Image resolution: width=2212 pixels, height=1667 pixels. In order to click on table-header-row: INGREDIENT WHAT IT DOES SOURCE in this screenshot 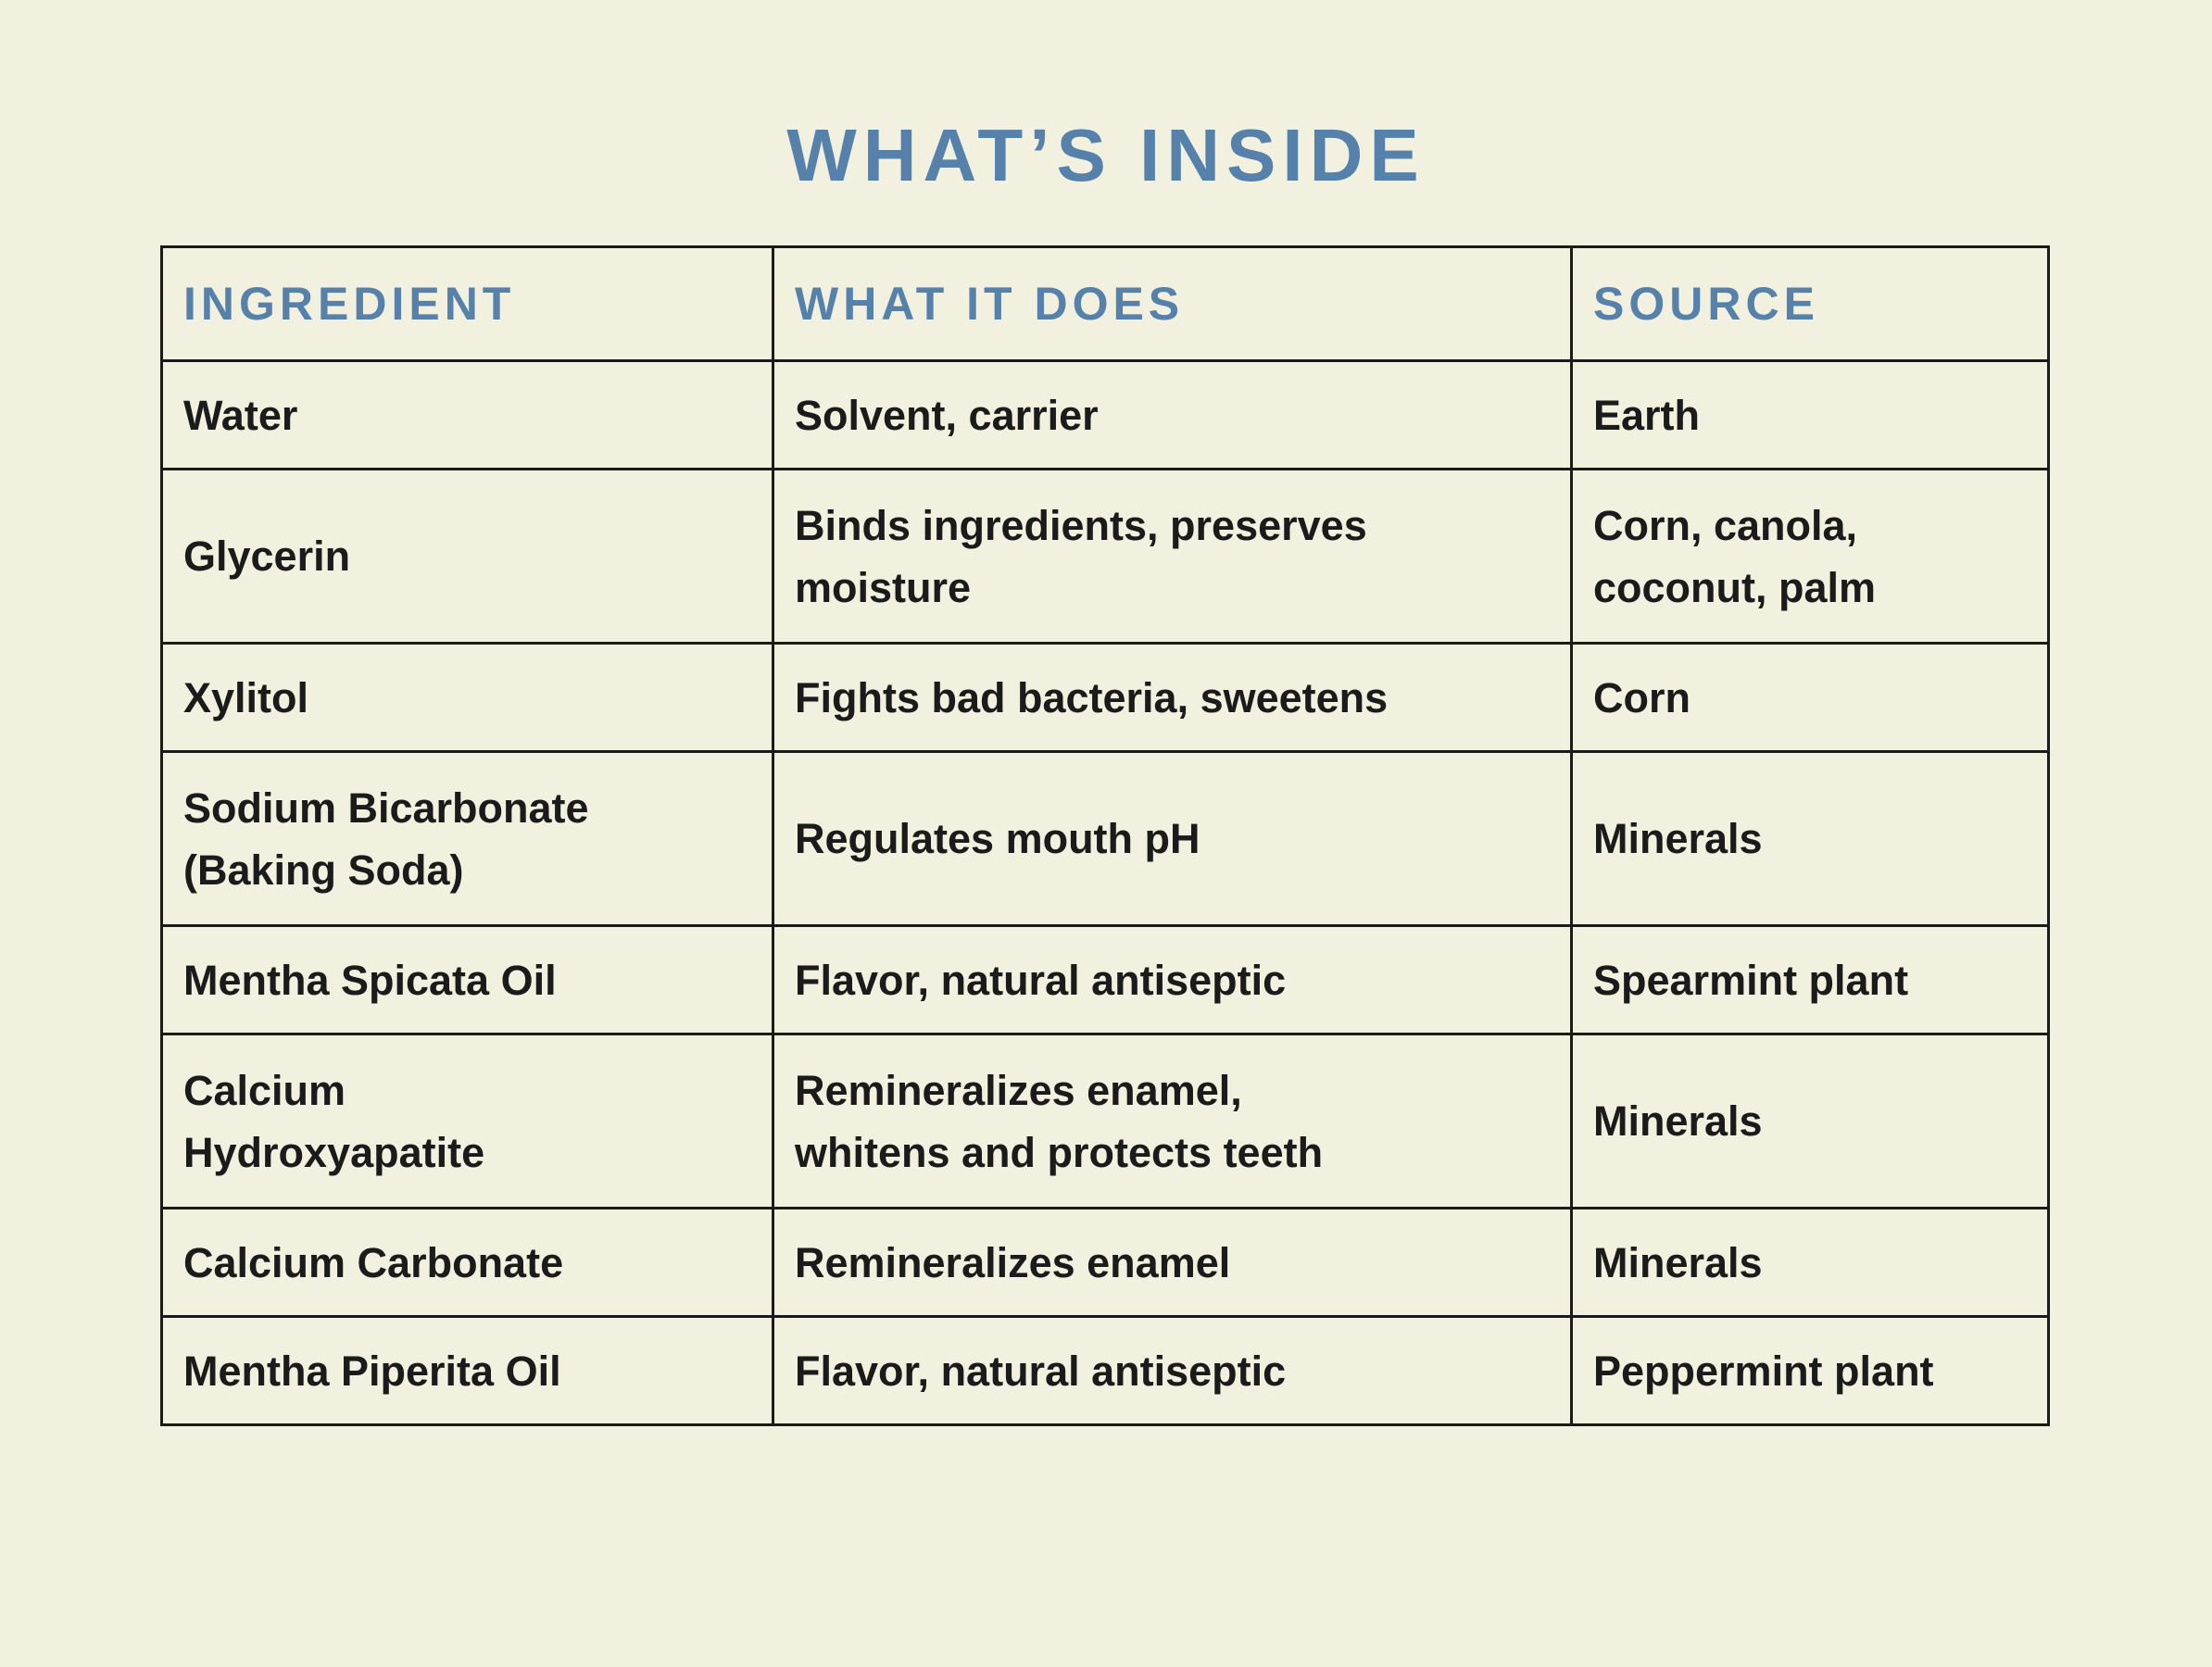, I will do `click(1105, 303)`.